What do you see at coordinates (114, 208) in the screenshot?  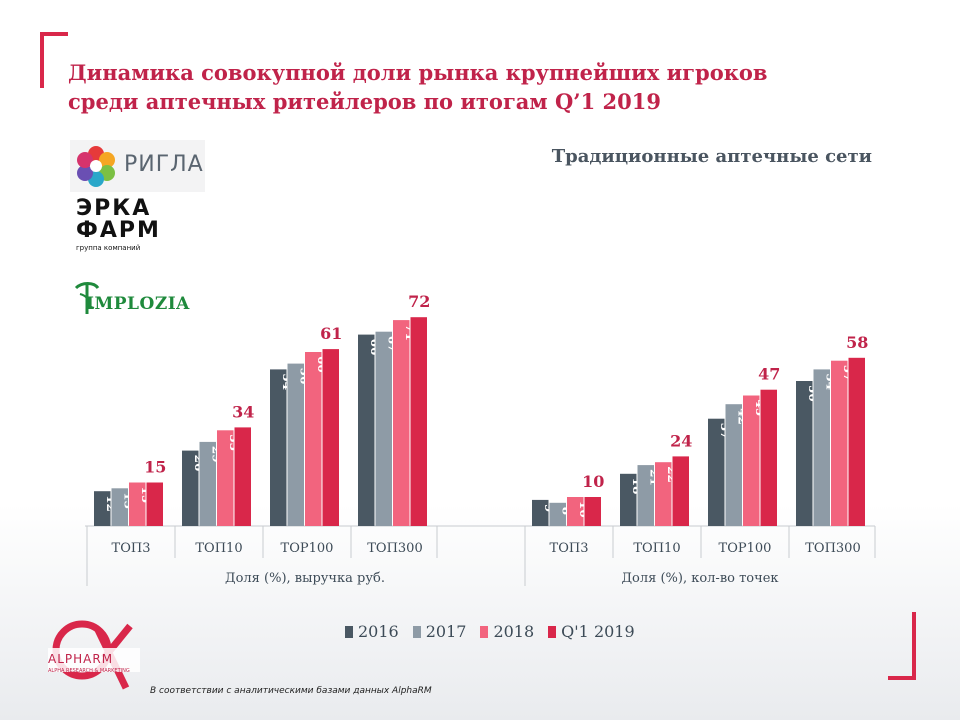 I see `erkafarm-logo-line-1: ЭРКА` at bounding box center [114, 208].